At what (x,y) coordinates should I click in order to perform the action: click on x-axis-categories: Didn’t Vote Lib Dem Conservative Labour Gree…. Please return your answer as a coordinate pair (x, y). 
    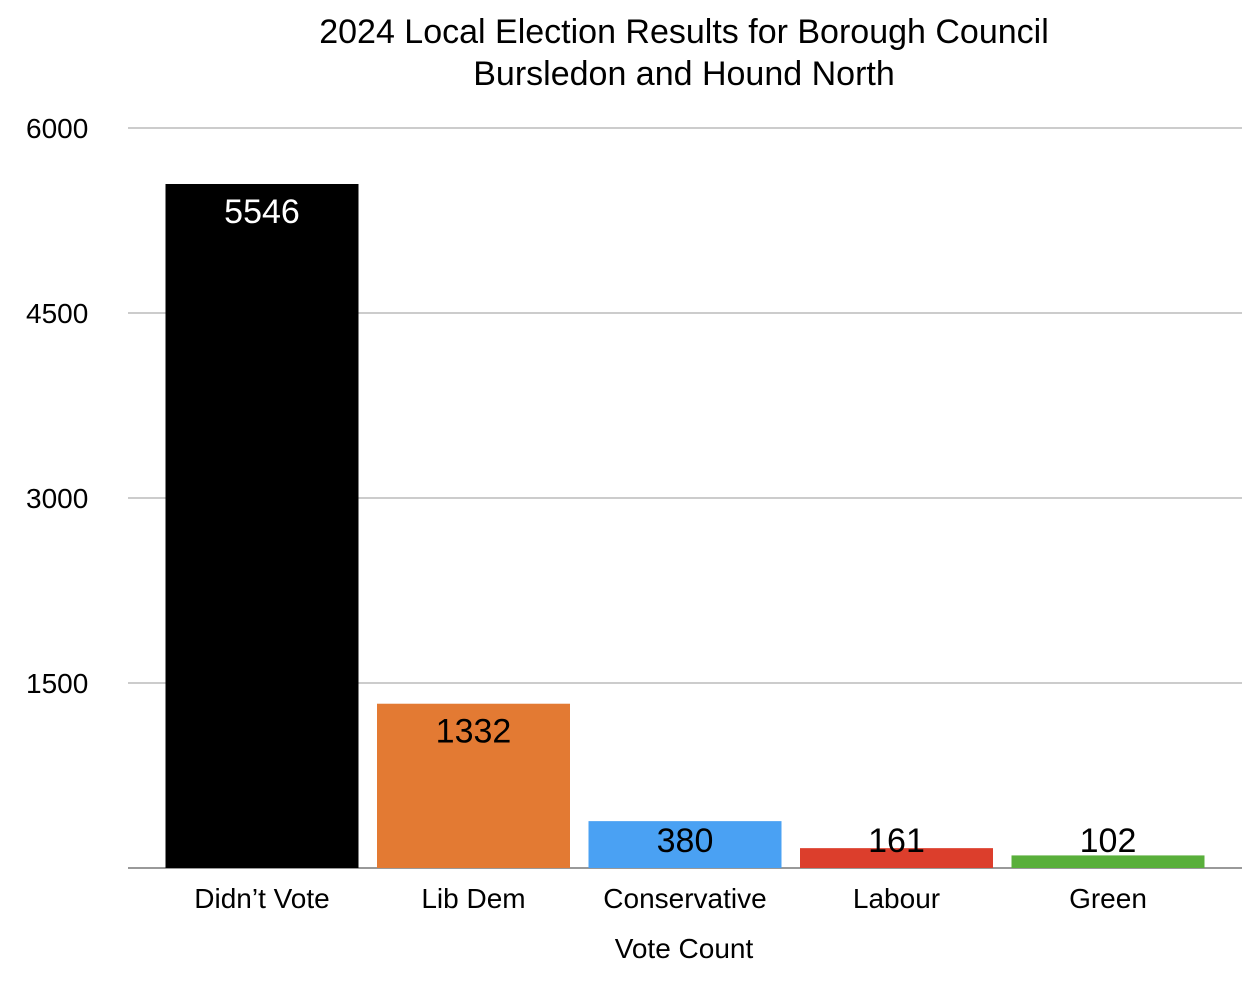
    Looking at the image, I should click on (670, 898).